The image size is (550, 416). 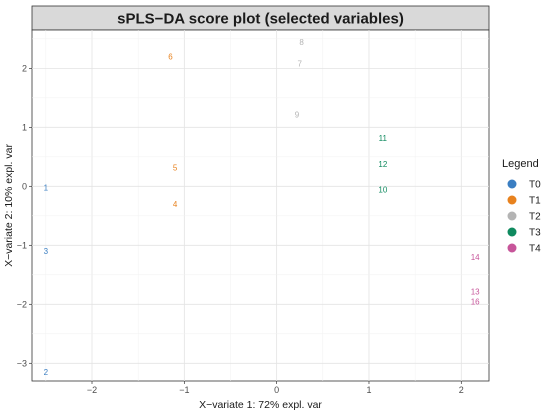 What do you see at coordinates (92, 390) in the screenshot?
I see `x-tick-label: −2` at bounding box center [92, 390].